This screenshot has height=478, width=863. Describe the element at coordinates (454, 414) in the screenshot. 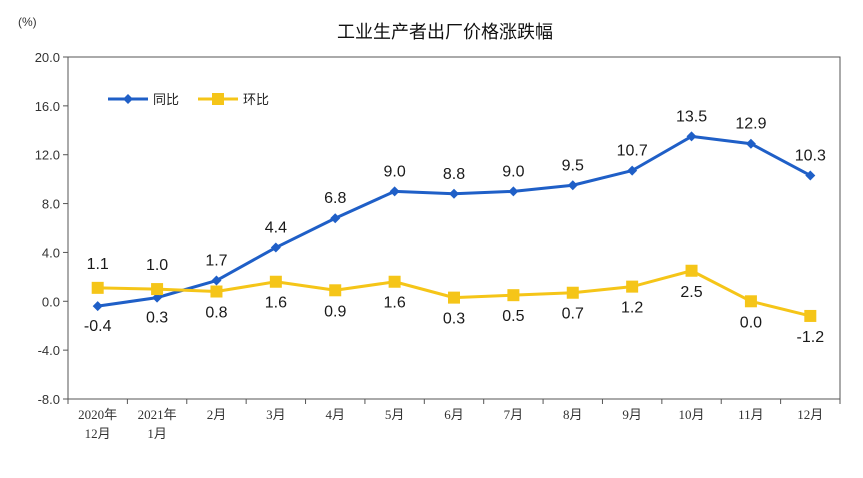

I see `x-tick-label: 6月` at that location.